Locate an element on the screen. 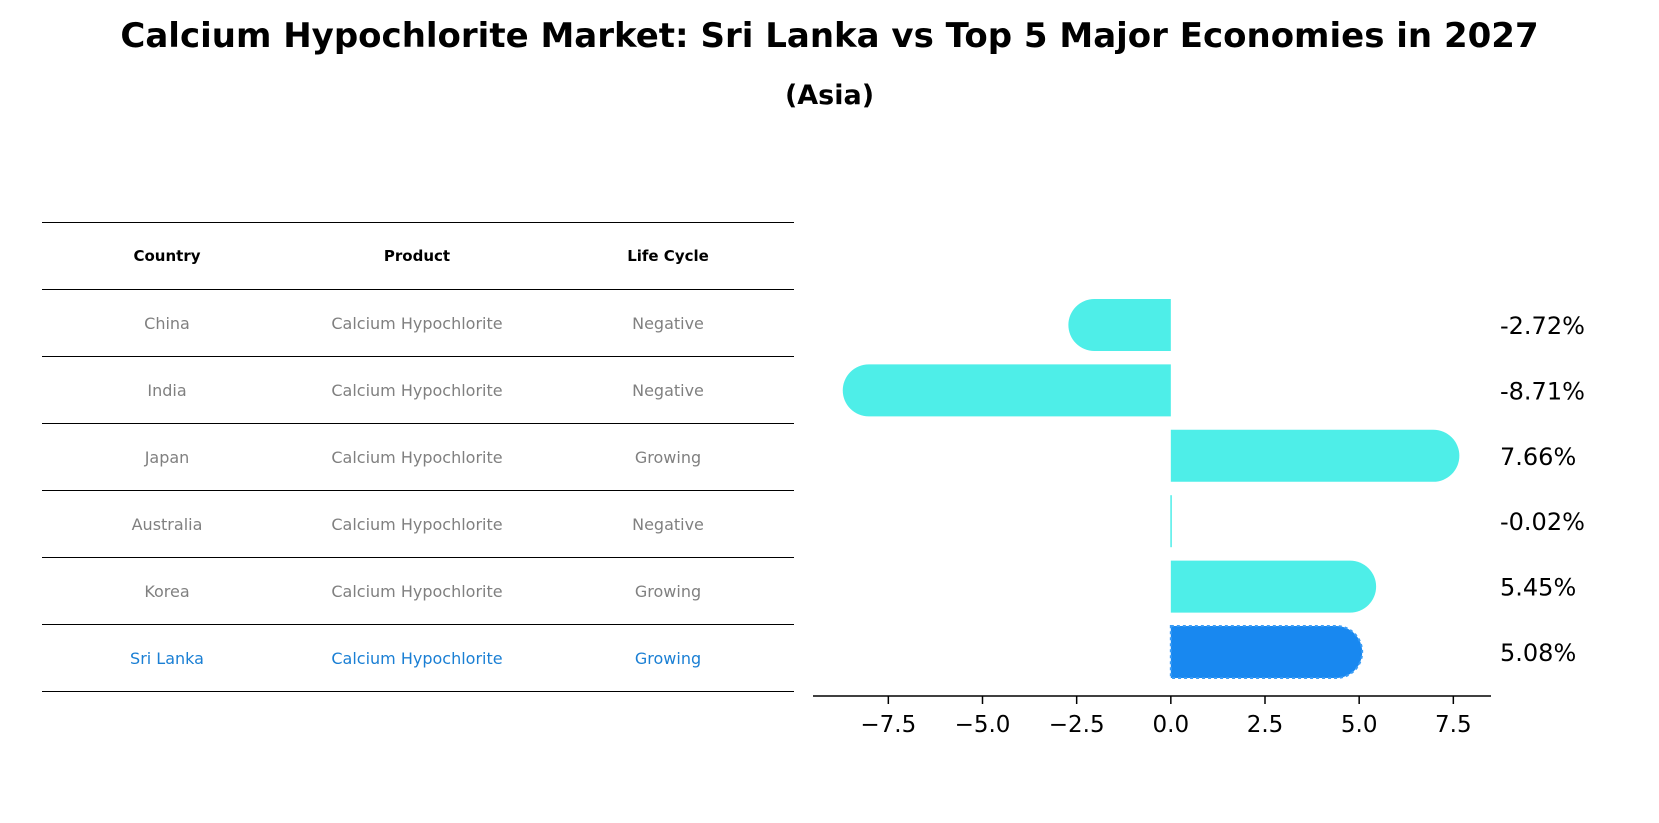 The width and height of the screenshot is (1659, 823). table-header-row: Country Product Life Cycle is located at coordinates (418, 256).